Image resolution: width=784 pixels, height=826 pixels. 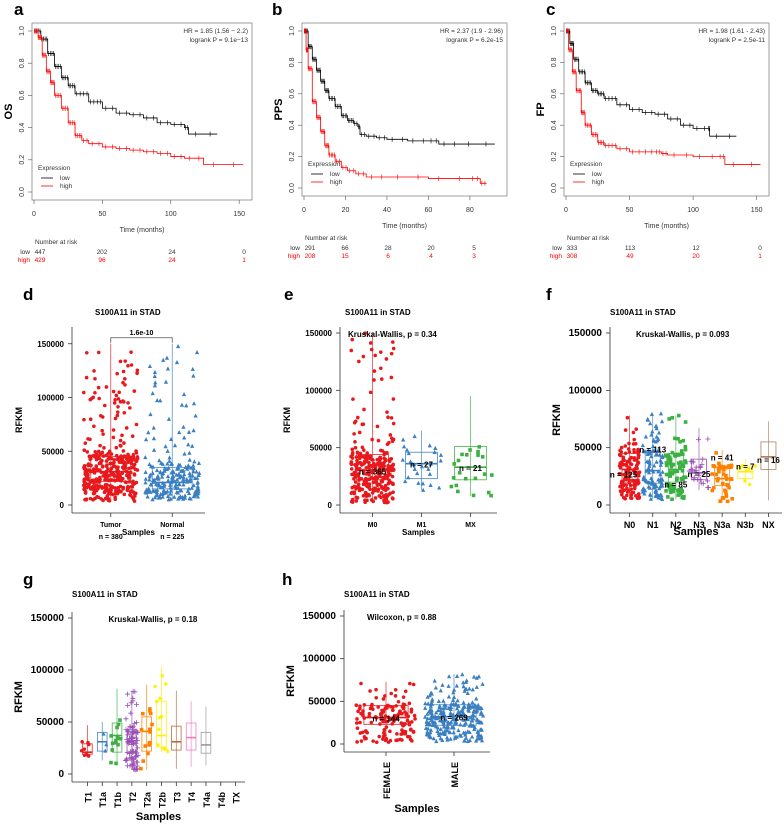 I want to click on x-category-label: T1a, so click(x=103, y=799).